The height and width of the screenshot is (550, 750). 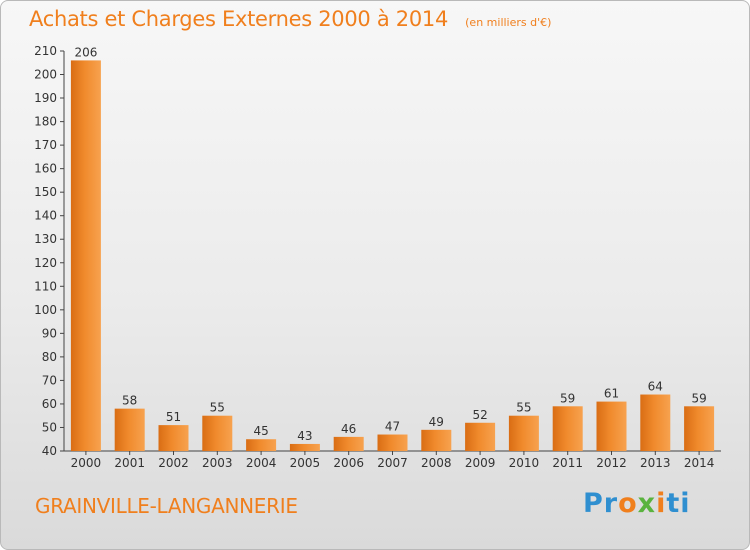 I want to click on y-tick-label: 130, so click(x=45, y=239).